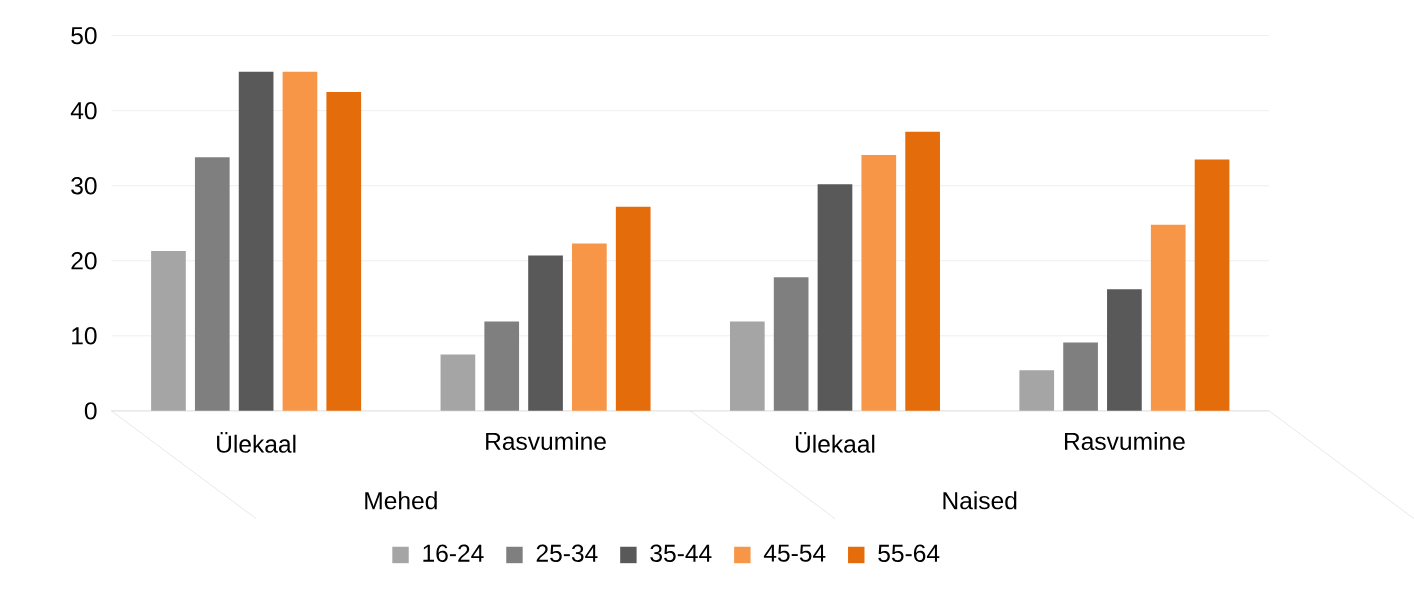  Describe the element at coordinates (84, 185) in the screenshot. I see `y-tick-label: 30` at that location.